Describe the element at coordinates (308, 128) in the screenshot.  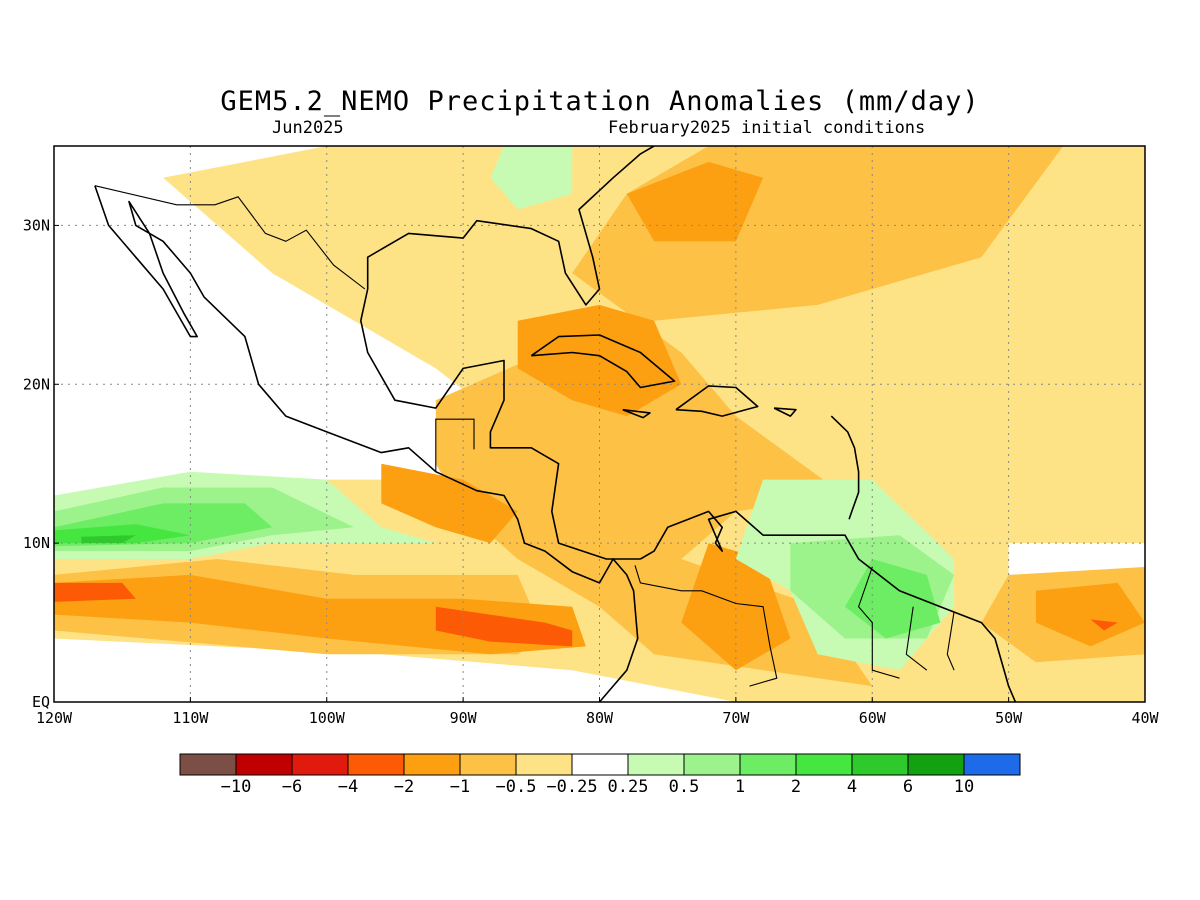
I see `forecast-month: Jun2025` at that location.